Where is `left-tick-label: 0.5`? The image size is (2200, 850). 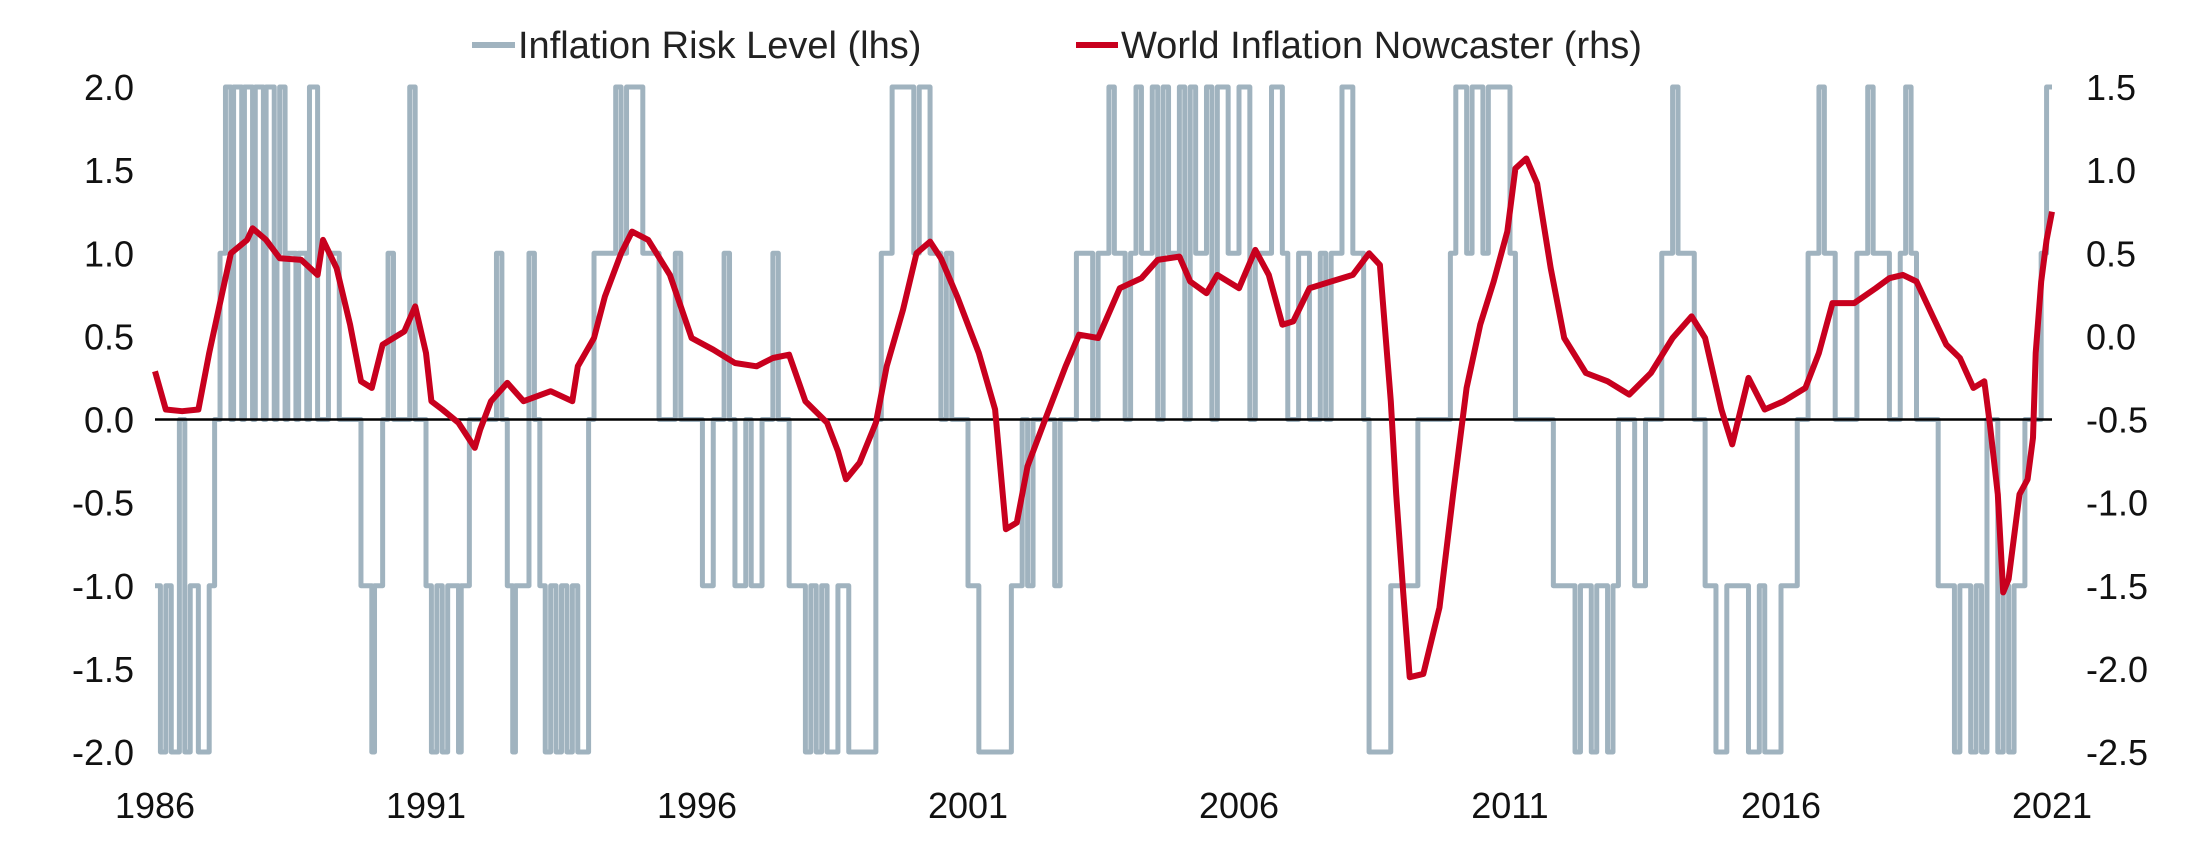 left-tick-label: 0.5 is located at coordinates (109, 336).